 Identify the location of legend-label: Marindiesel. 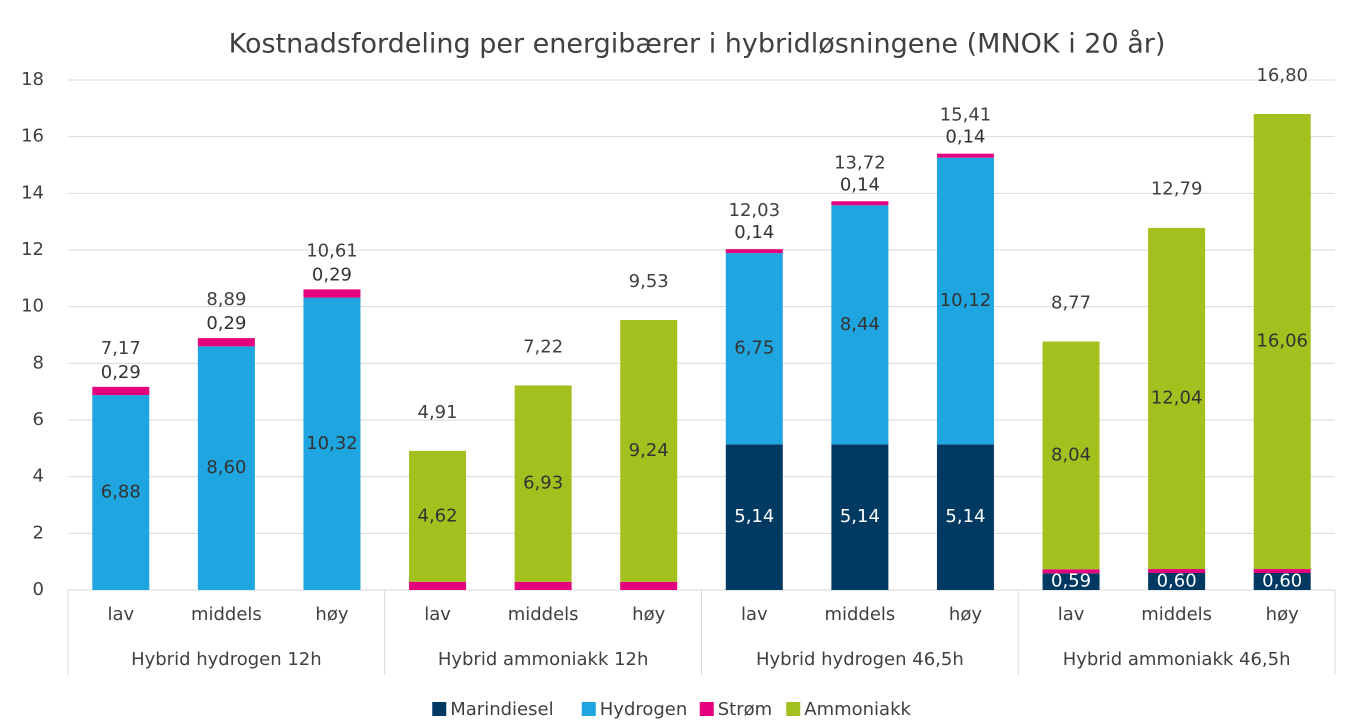
(501, 709).